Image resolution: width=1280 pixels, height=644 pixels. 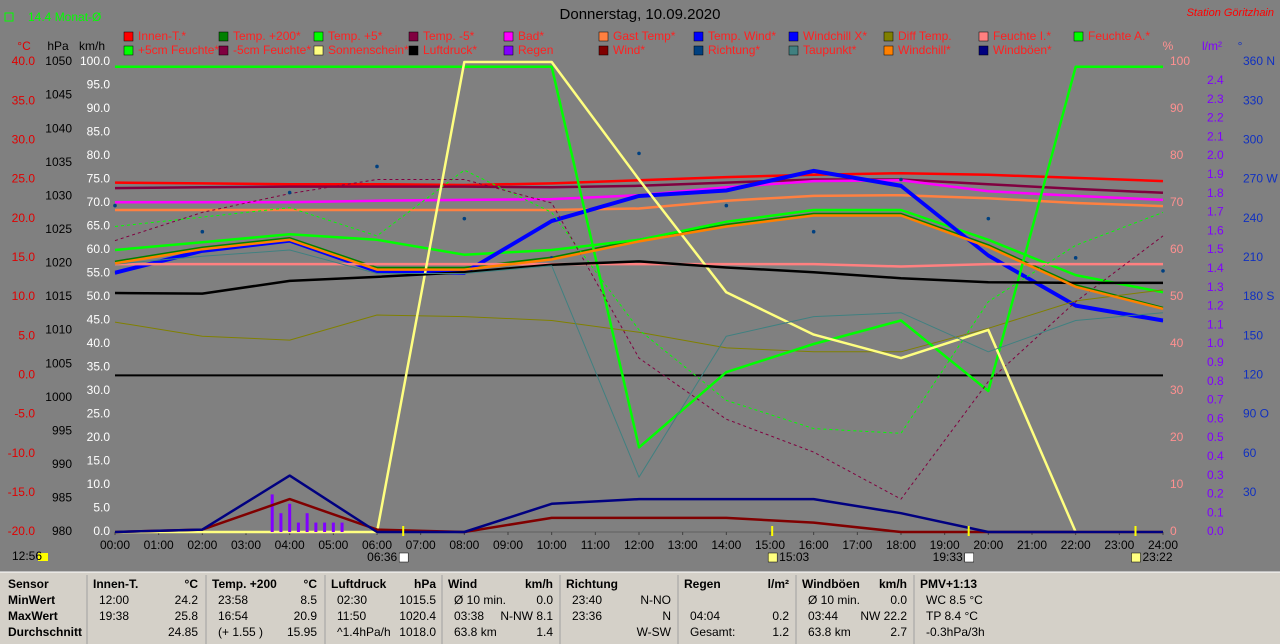 I want to click on cell-right: 24.2, so click(x=187, y=600).